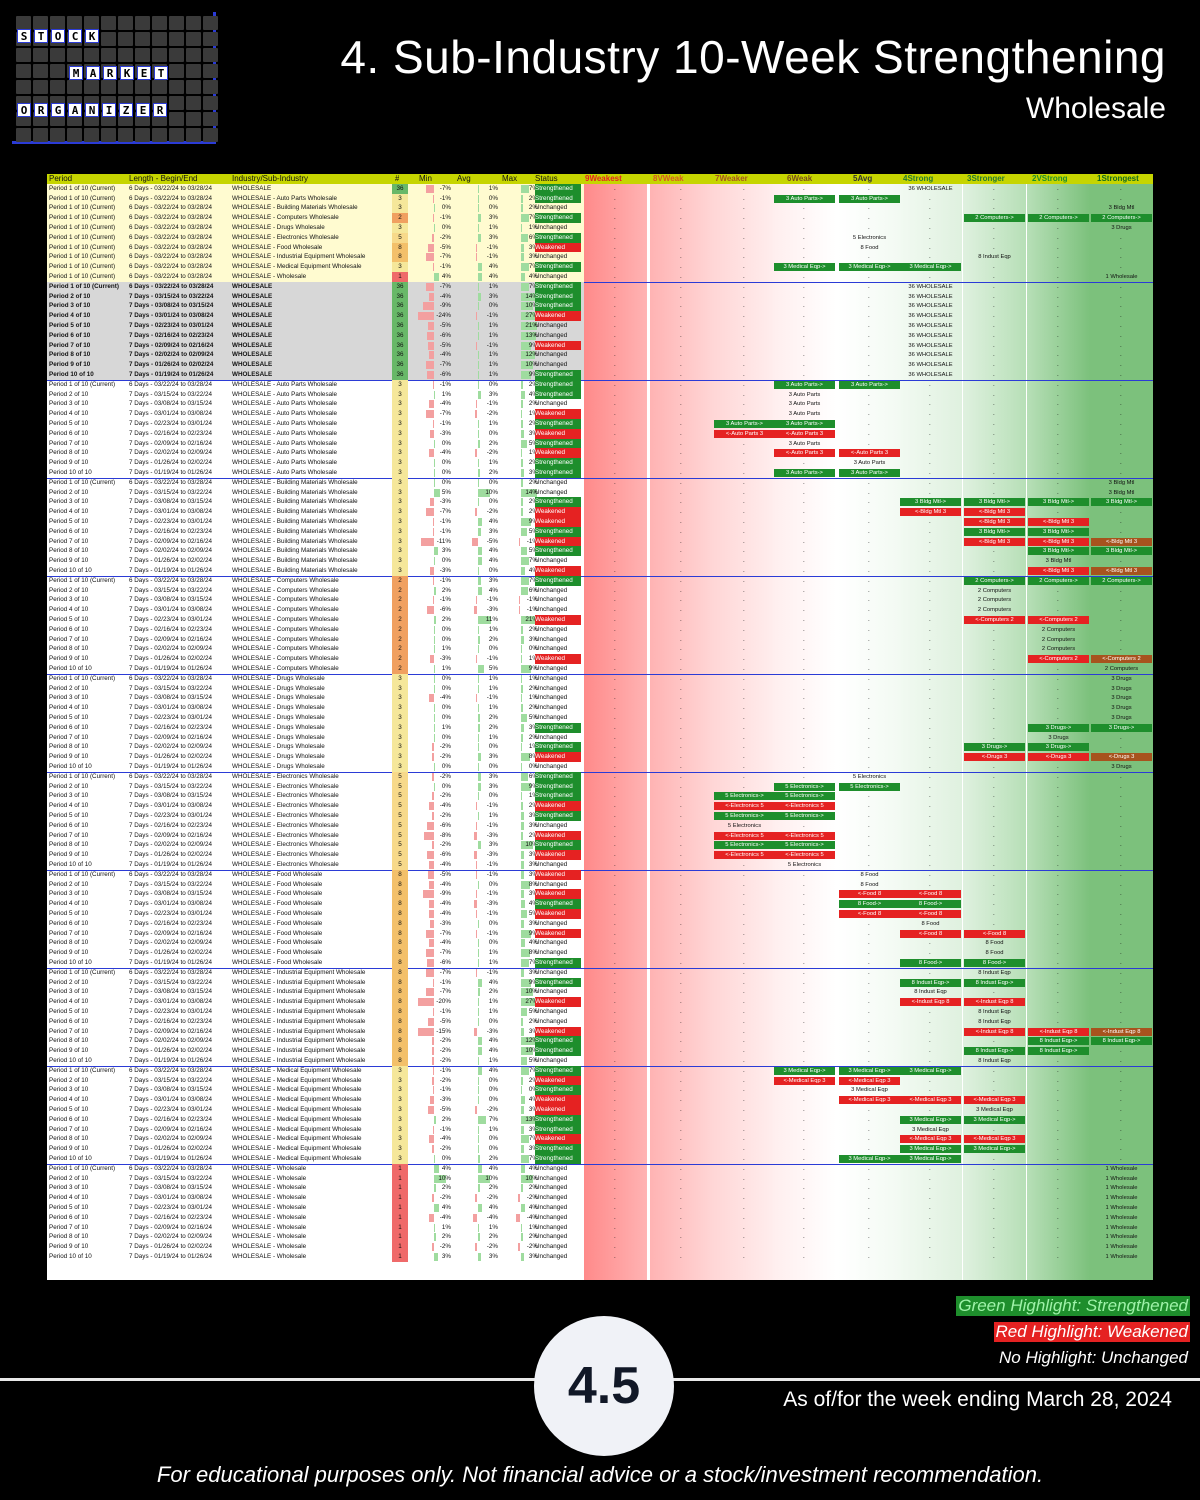 The height and width of the screenshot is (1500, 1200). I want to click on column-header: 3Stronger, so click(986, 178).